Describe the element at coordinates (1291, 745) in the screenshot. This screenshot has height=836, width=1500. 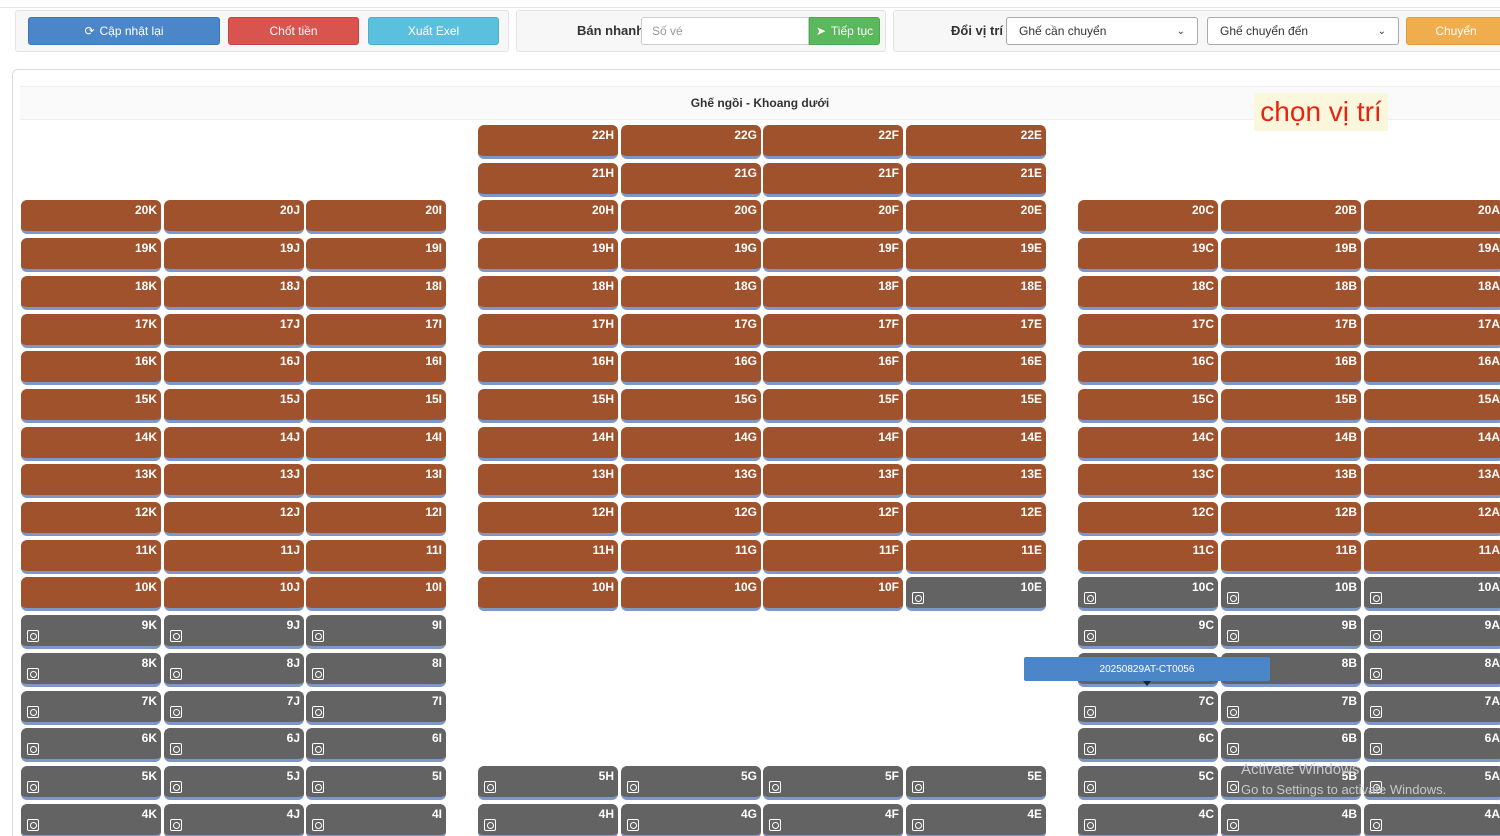
I see `seat-6b: 6B` at that location.